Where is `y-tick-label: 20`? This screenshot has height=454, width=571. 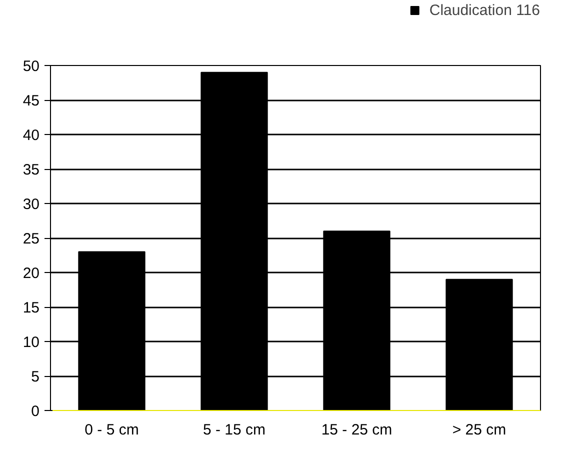 y-tick-label: 20 is located at coordinates (31, 273).